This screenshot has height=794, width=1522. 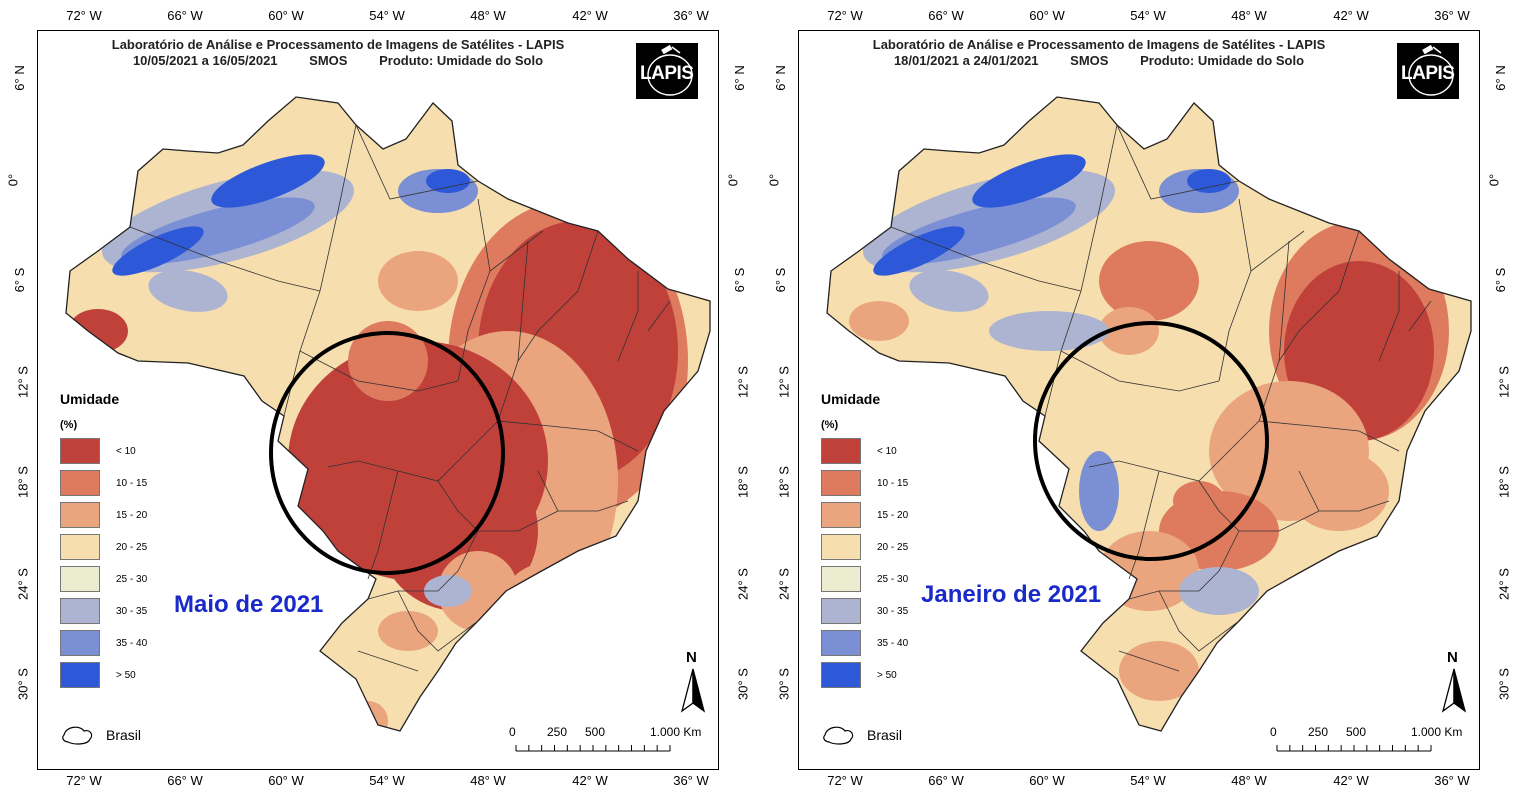 I want to click on legend-label: 20 - 25, so click(x=132, y=547).